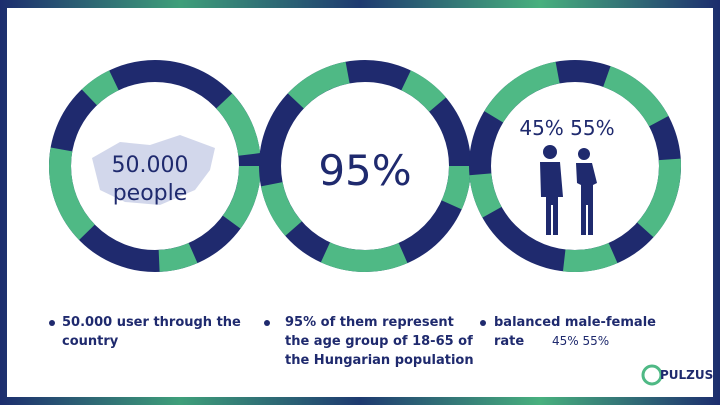  What do you see at coordinates (566, 128) in the screenshot?
I see `circle-text: 45% 55%` at bounding box center [566, 128].